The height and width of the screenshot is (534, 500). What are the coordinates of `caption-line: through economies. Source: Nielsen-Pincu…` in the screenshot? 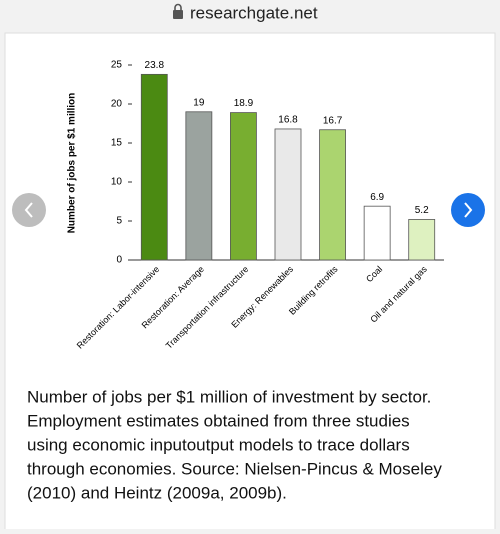 It's located at (234, 468).